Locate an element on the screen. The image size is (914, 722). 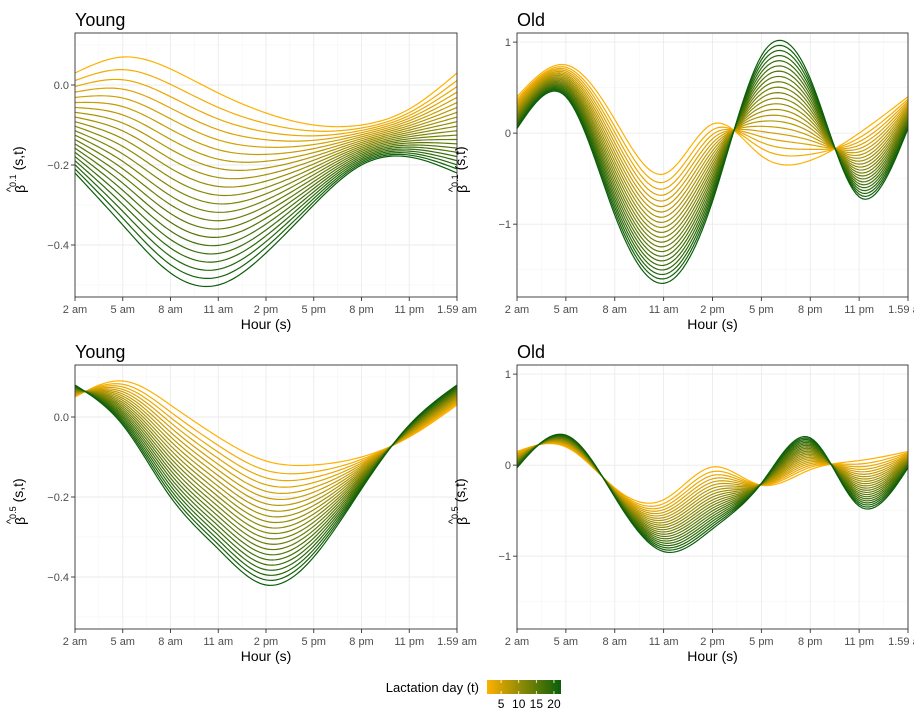
series-line-t17 is located at coordinates (266, 196).